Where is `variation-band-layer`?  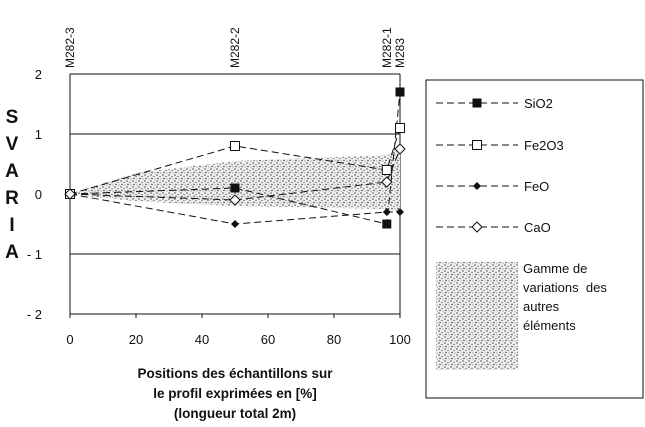 variation-band-layer is located at coordinates (235, 179).